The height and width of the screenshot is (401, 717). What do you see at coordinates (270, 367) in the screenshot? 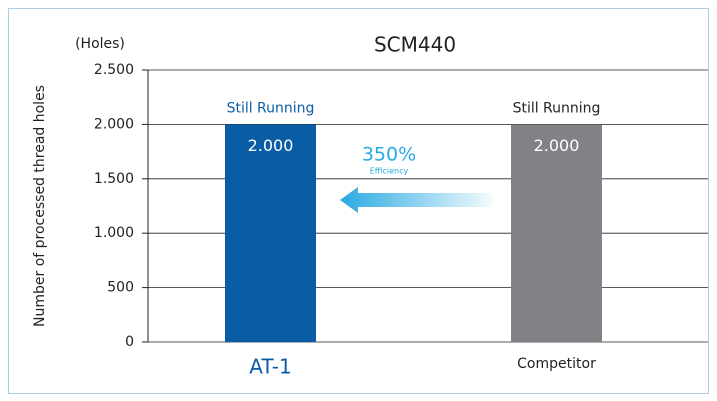
I see `x-tick-label: AT-1` at bounding box center [270, 367].